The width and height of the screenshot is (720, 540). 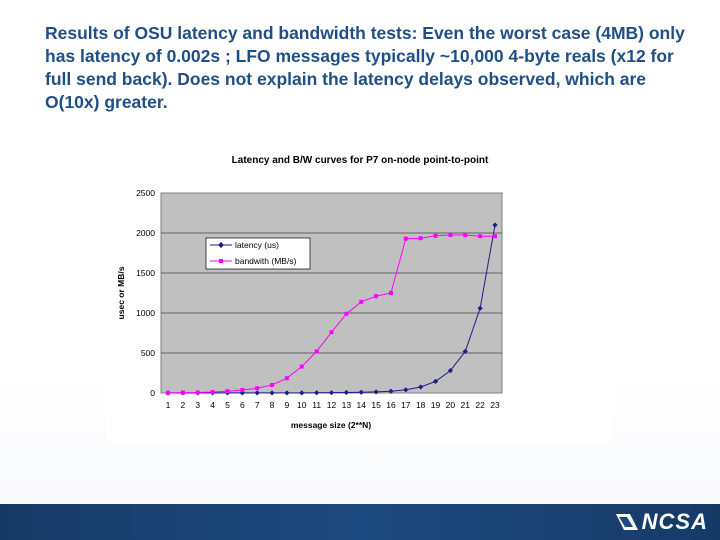 I want to click on x-tick-label: 8, so click(x=272, y=405).